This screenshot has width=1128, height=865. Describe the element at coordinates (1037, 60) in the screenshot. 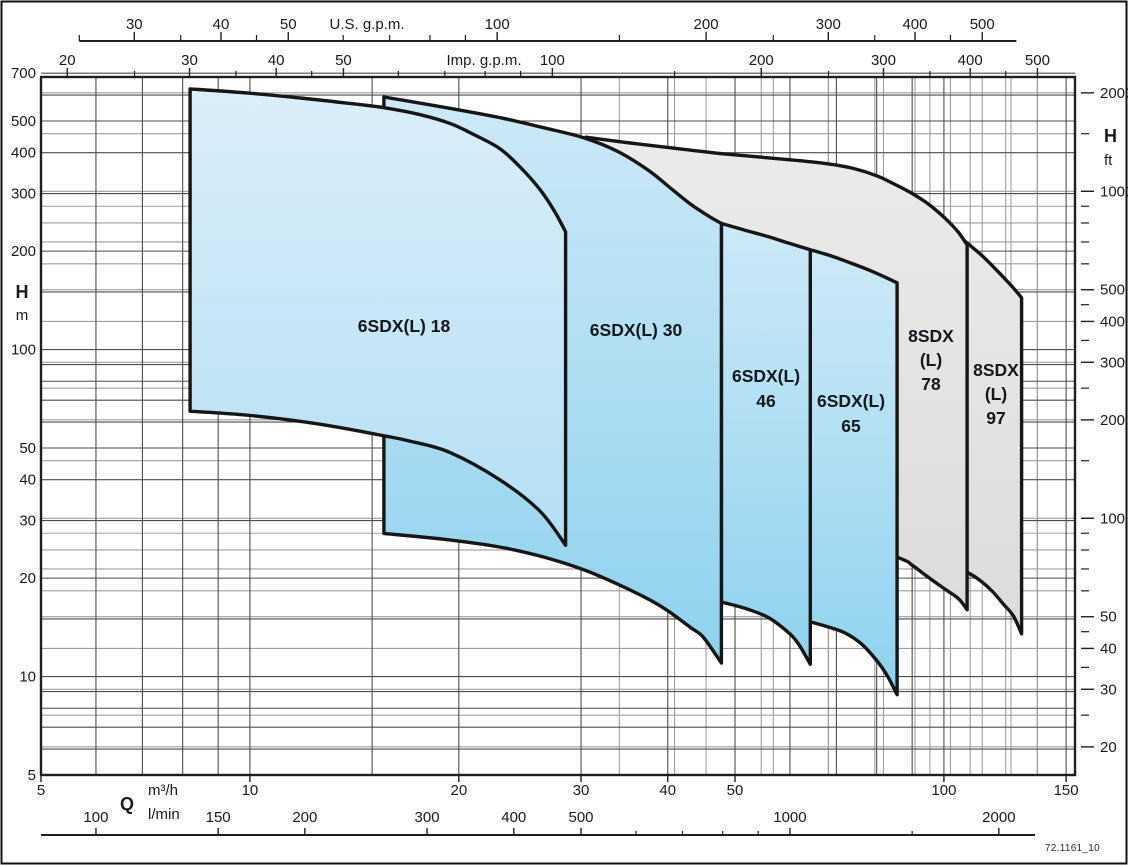

I see `imp-gpm-tick-label: 500` at that location.